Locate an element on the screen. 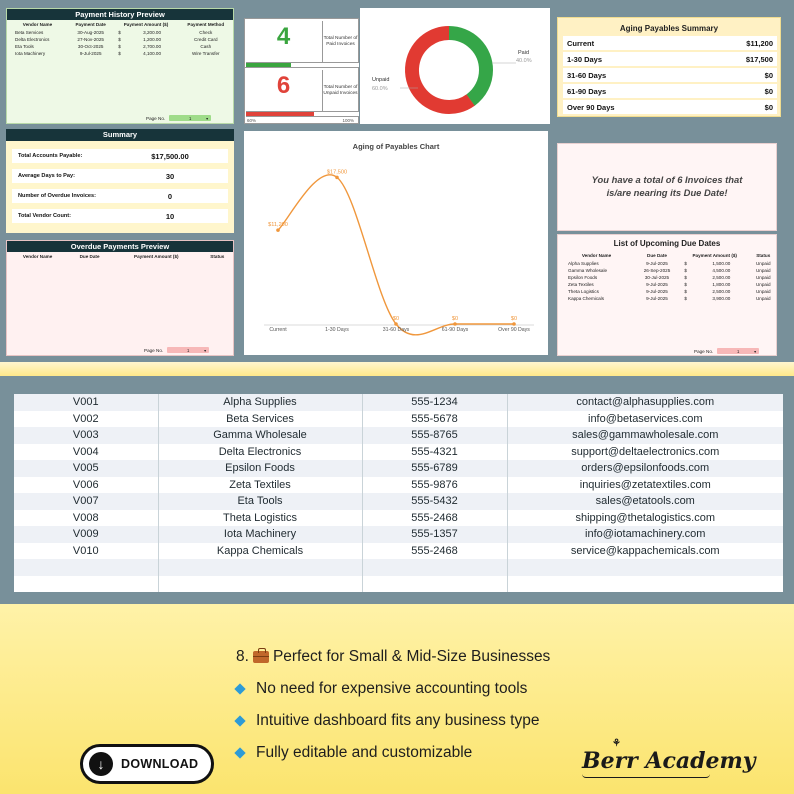 The image size is (794, 794). column-header: Vendor Name is located at coordinates (37, 256).